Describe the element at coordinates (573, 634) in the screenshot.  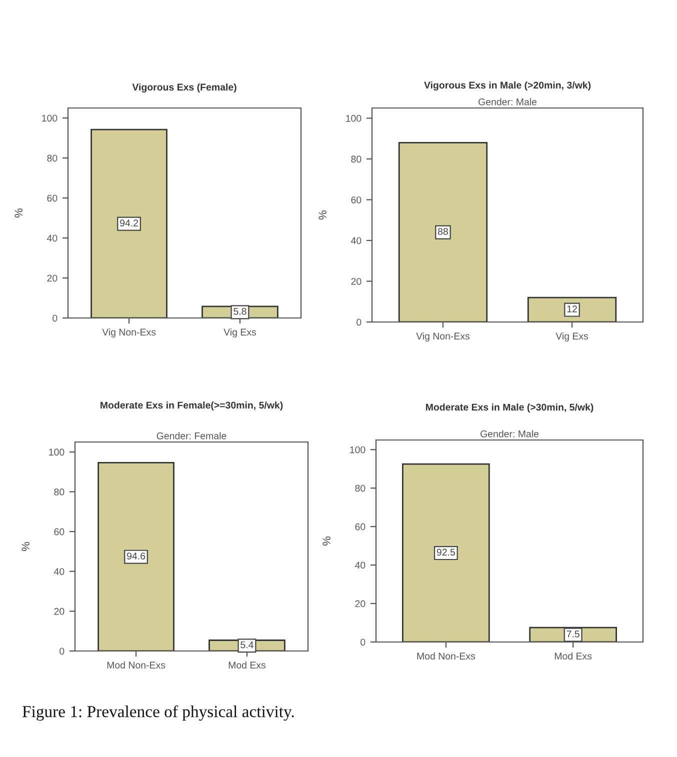
I see `data-label: 7.5` at that location.